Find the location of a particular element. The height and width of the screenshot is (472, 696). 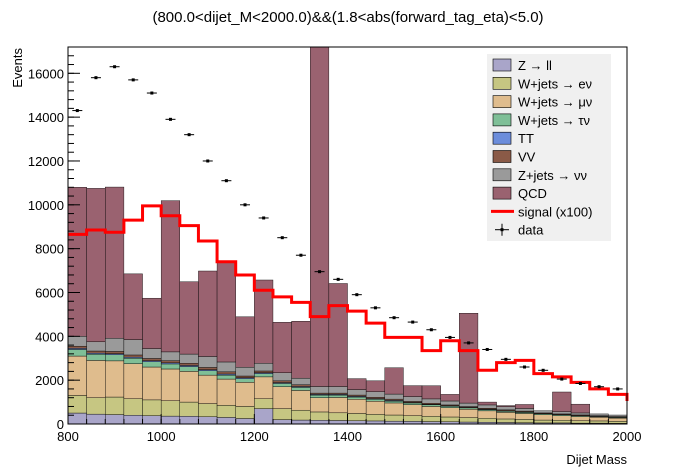

legend-label: Z → ll is located at coordinates (535, 65).